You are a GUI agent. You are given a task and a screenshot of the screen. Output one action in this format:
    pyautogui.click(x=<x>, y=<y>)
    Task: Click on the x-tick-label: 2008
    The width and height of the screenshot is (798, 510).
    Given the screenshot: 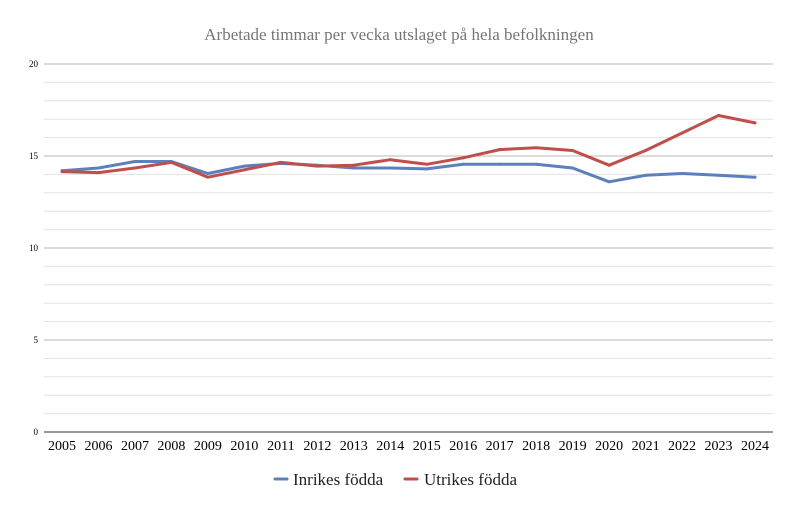 What is the action you would take?
    pyautogui.click(x=171, y=446)
    